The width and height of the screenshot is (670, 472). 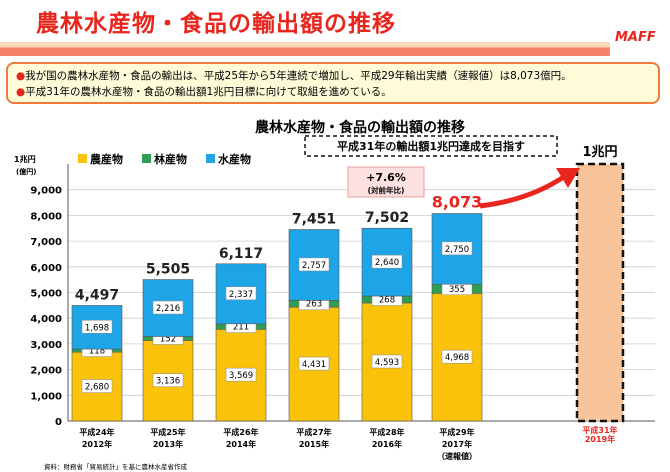 I want to click on legend-swatch-水産物, so click(x=210, y=158).